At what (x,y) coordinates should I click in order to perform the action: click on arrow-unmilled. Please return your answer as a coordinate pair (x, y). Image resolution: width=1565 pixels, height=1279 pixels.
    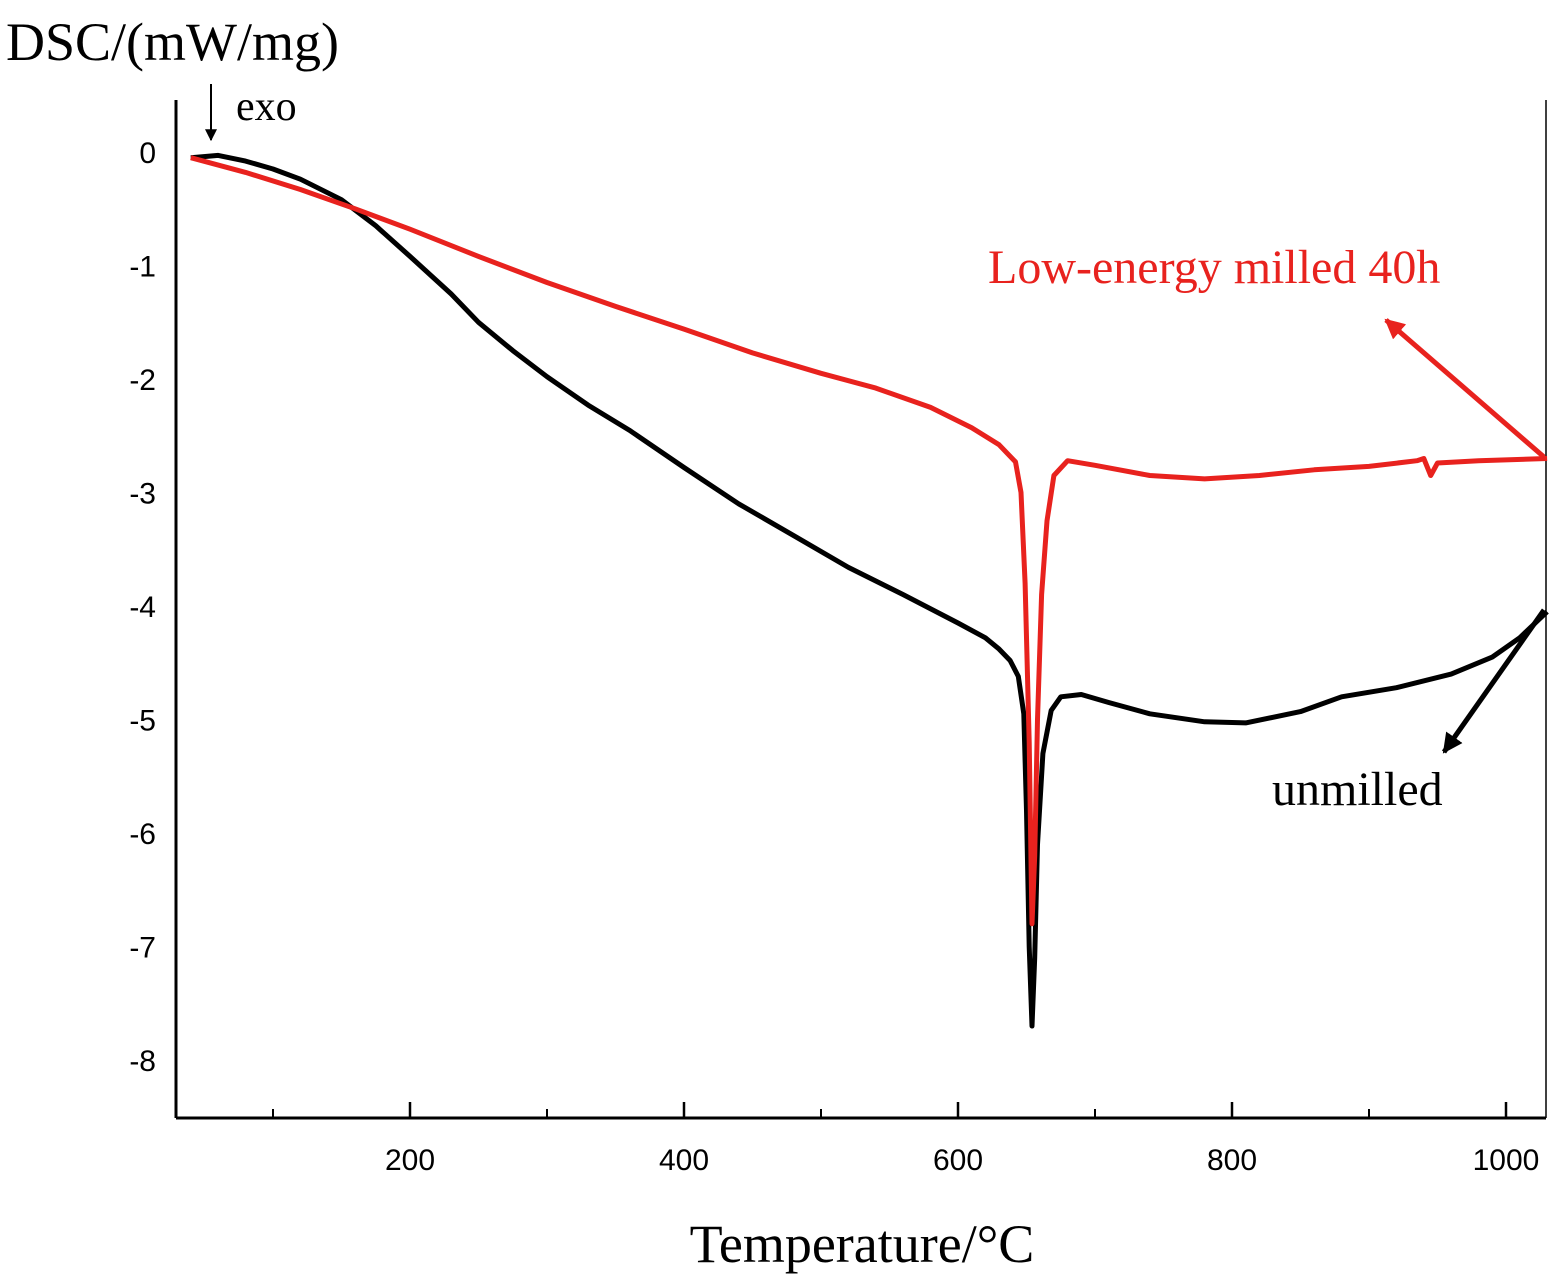
    Looking at the image, I should click on (1494, 681).